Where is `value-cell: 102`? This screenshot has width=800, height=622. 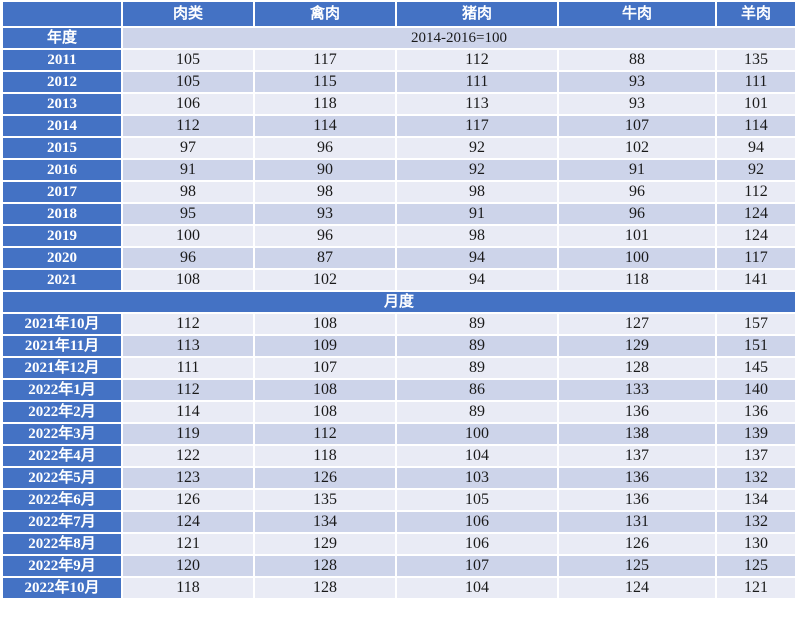 value-cell: 102 is located at coordinates (637, 148).